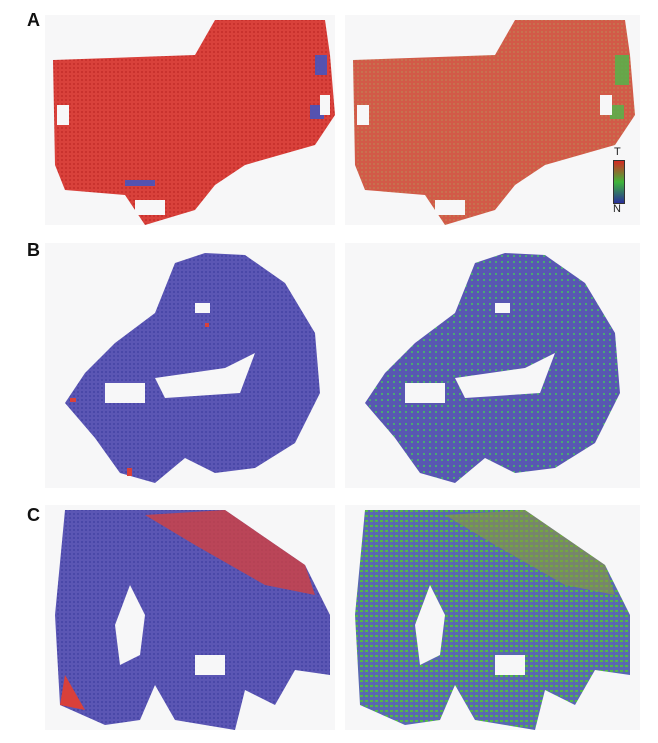 The height and width of the screenshot is (743, 658). What do you see at coordinates (617, 209) in the screenshot?
I see `colorbar-bottom-label: N` at bounding box center [617, 209].